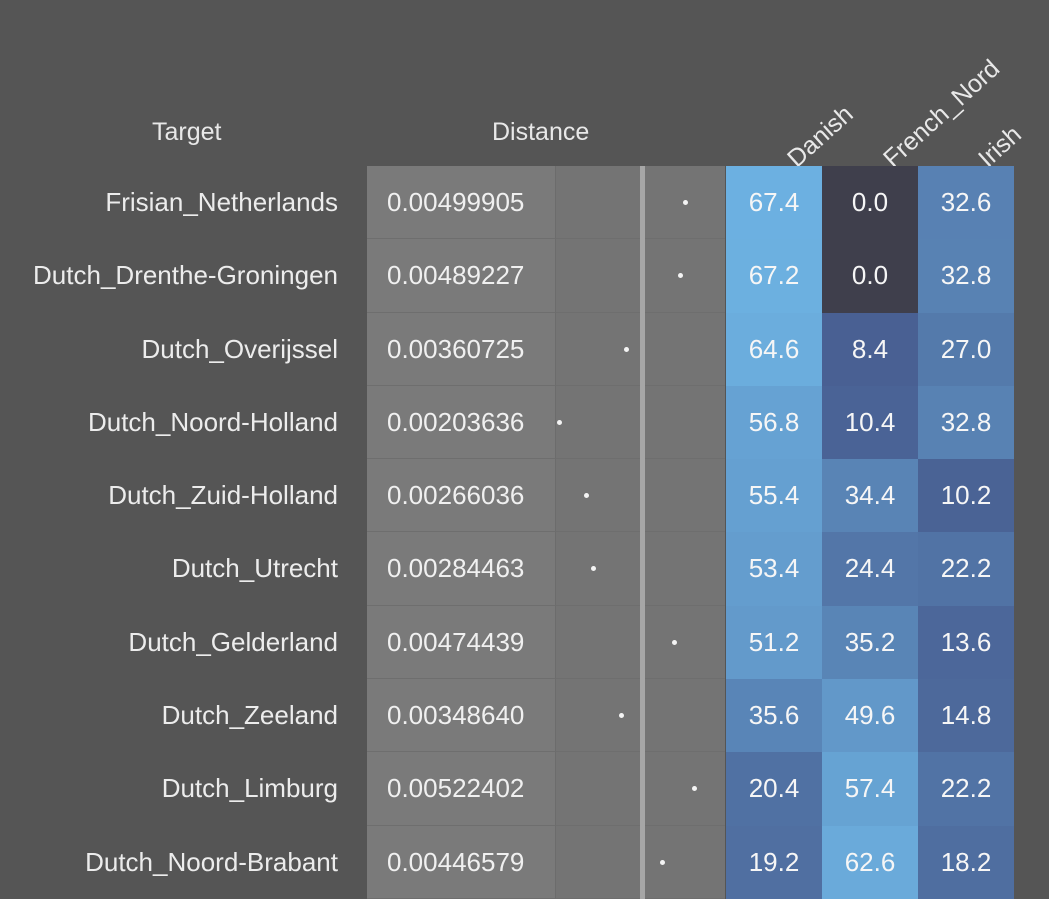 Image resolution: width=1049 pixels, height=899 pixels. What do you see at coordinates (870, 789) in the screenshot?
I see `heat-cell-french-nord: 57.4` at bounding box center [870, 789].